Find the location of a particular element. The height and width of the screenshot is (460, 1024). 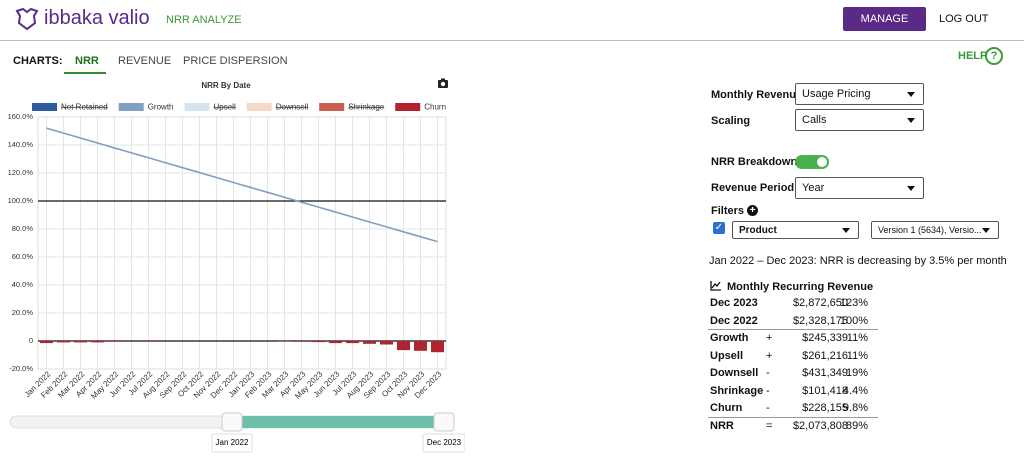

legend-label: Churn is located at coordinates (435, 107).